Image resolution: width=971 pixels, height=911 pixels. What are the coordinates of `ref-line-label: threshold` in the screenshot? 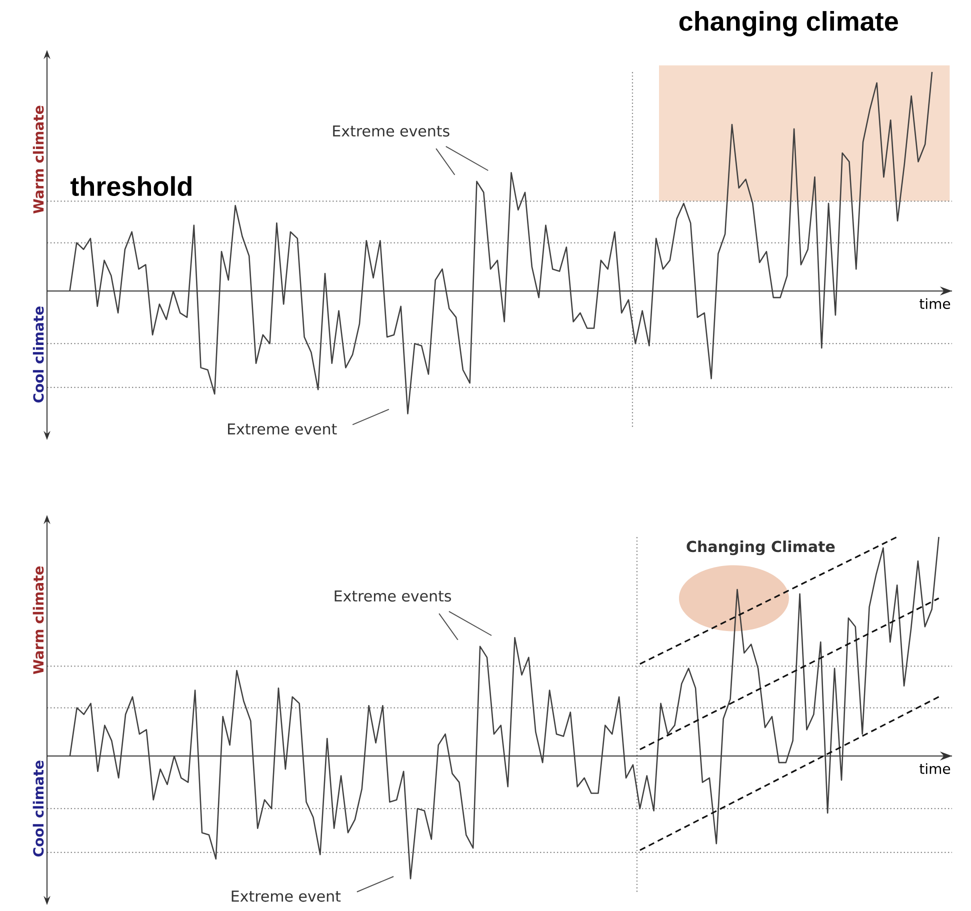 It's located at (131, 186).